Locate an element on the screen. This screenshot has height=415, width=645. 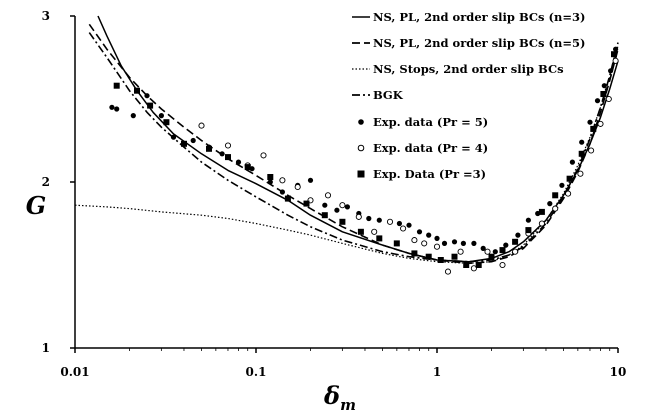
x-tick-label: 0.01 is located at coordinates (74, 372).